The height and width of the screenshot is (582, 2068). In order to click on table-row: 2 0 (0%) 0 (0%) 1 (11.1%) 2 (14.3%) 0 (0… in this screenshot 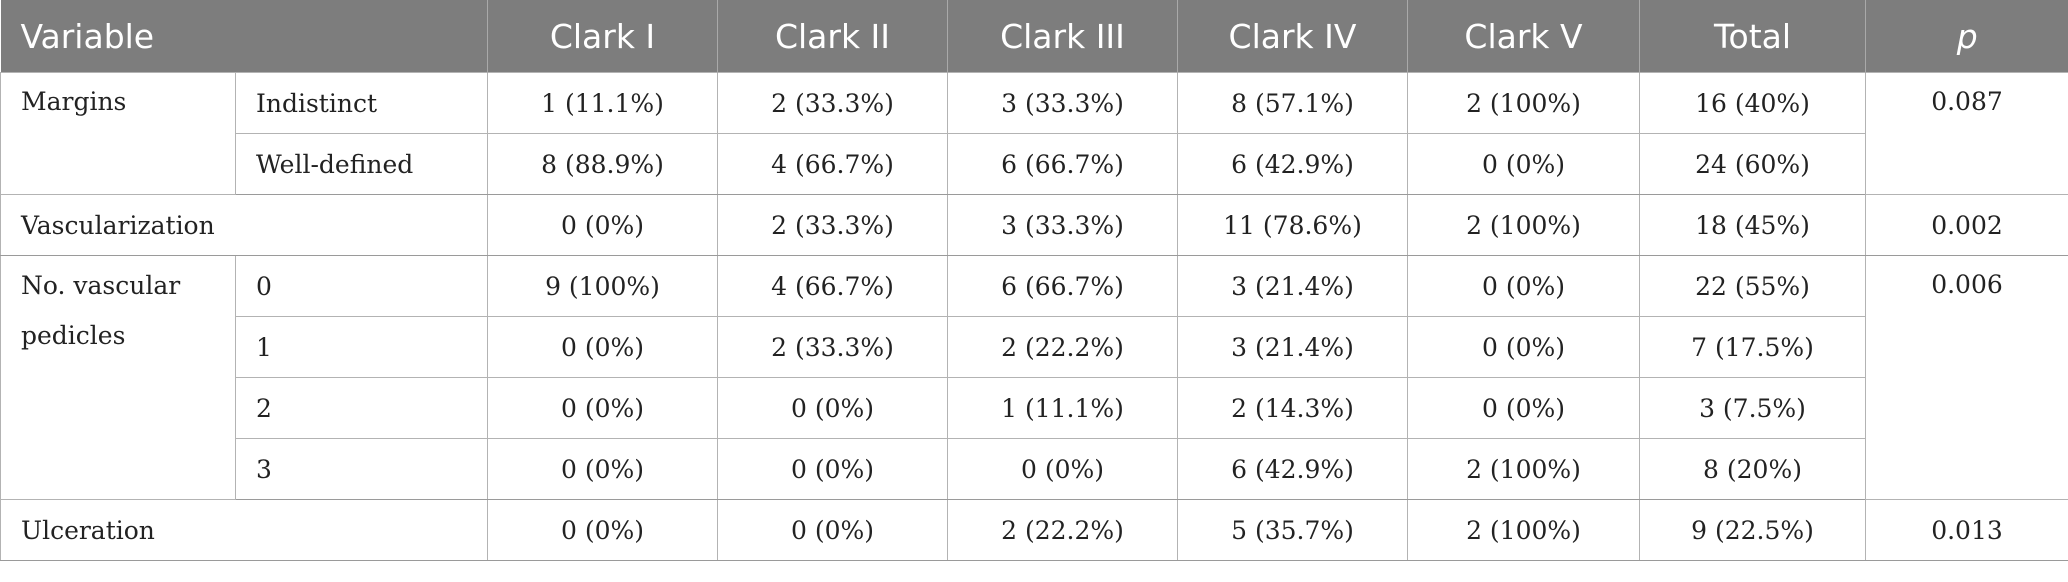, I will do `click(1034, 408)`.